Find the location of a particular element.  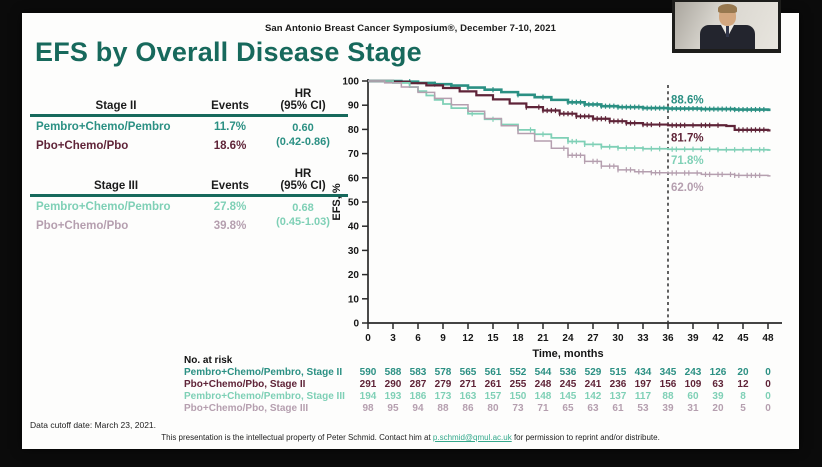

stage2-row-pbo-label: Pbo+Chemo/Pbo is located at coordinates (82, 145).